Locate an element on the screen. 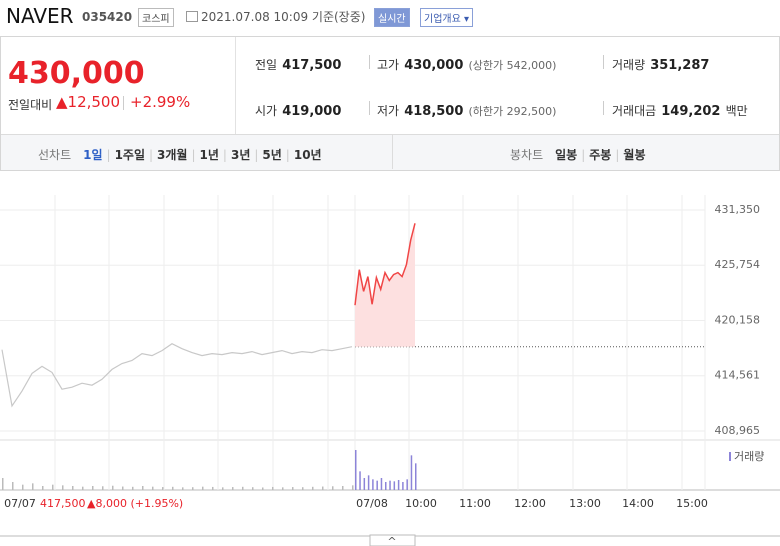  tab: 10년 is located at coordinates (307, 155).